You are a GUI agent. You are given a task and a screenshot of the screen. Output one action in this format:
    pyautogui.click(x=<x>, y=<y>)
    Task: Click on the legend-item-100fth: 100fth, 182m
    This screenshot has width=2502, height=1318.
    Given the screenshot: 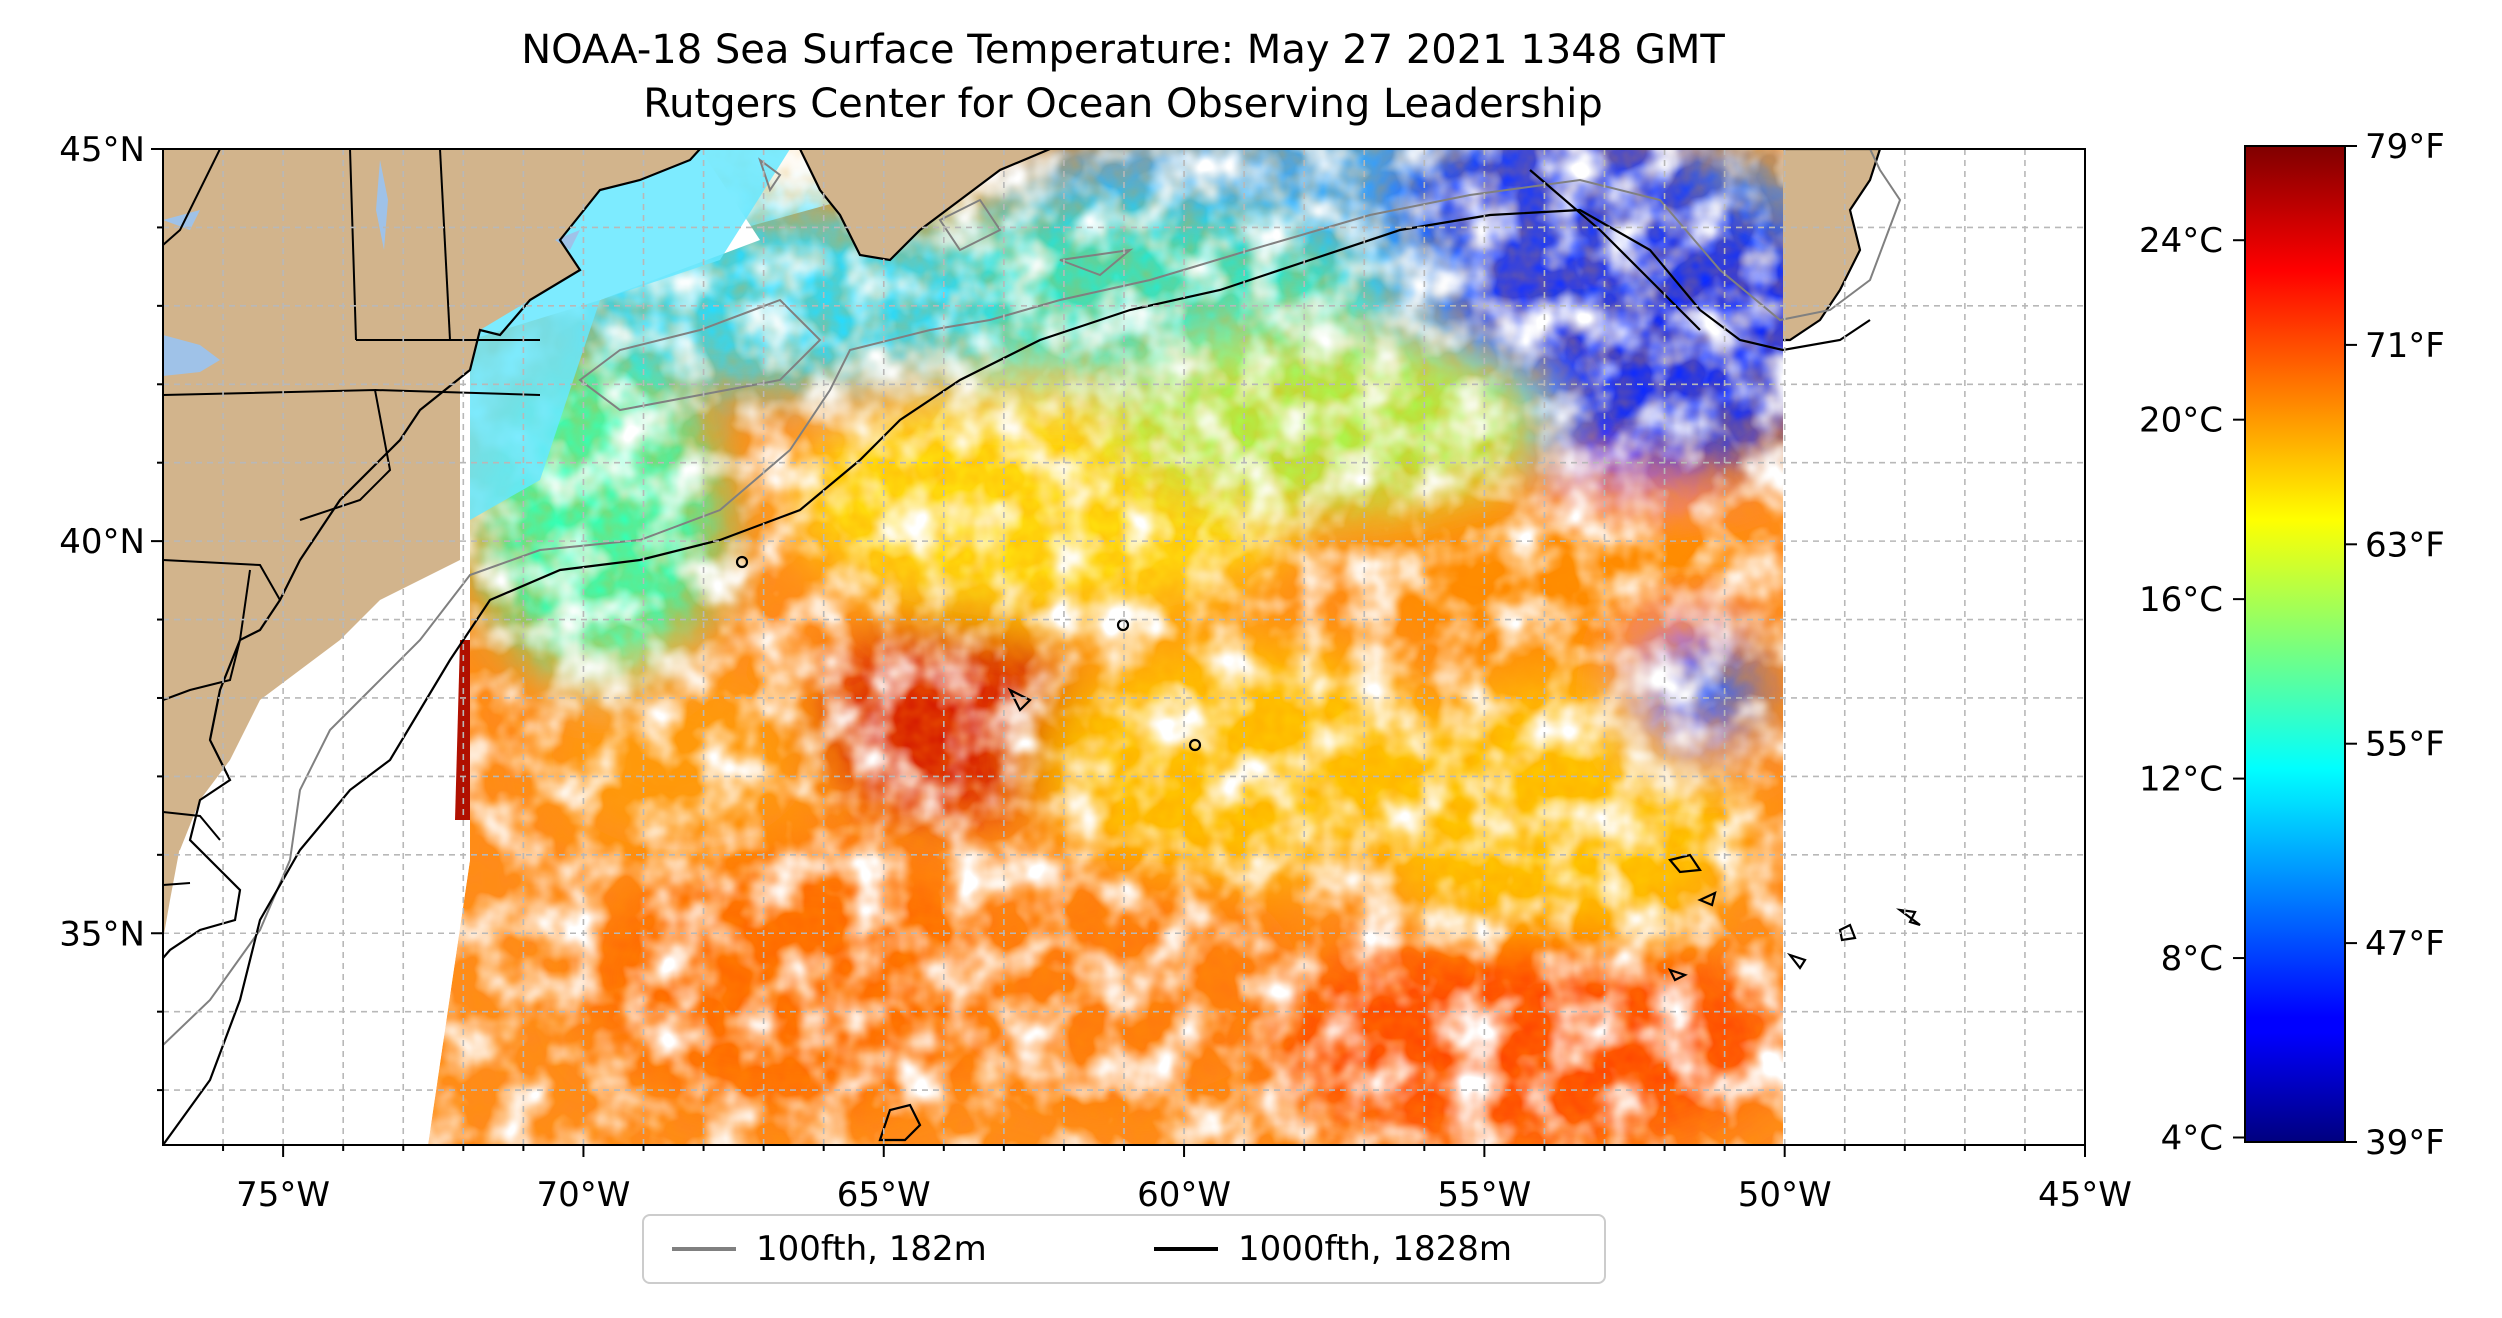 What is the action you would take?
    pyautogui.click(x=829, y=1249)
    